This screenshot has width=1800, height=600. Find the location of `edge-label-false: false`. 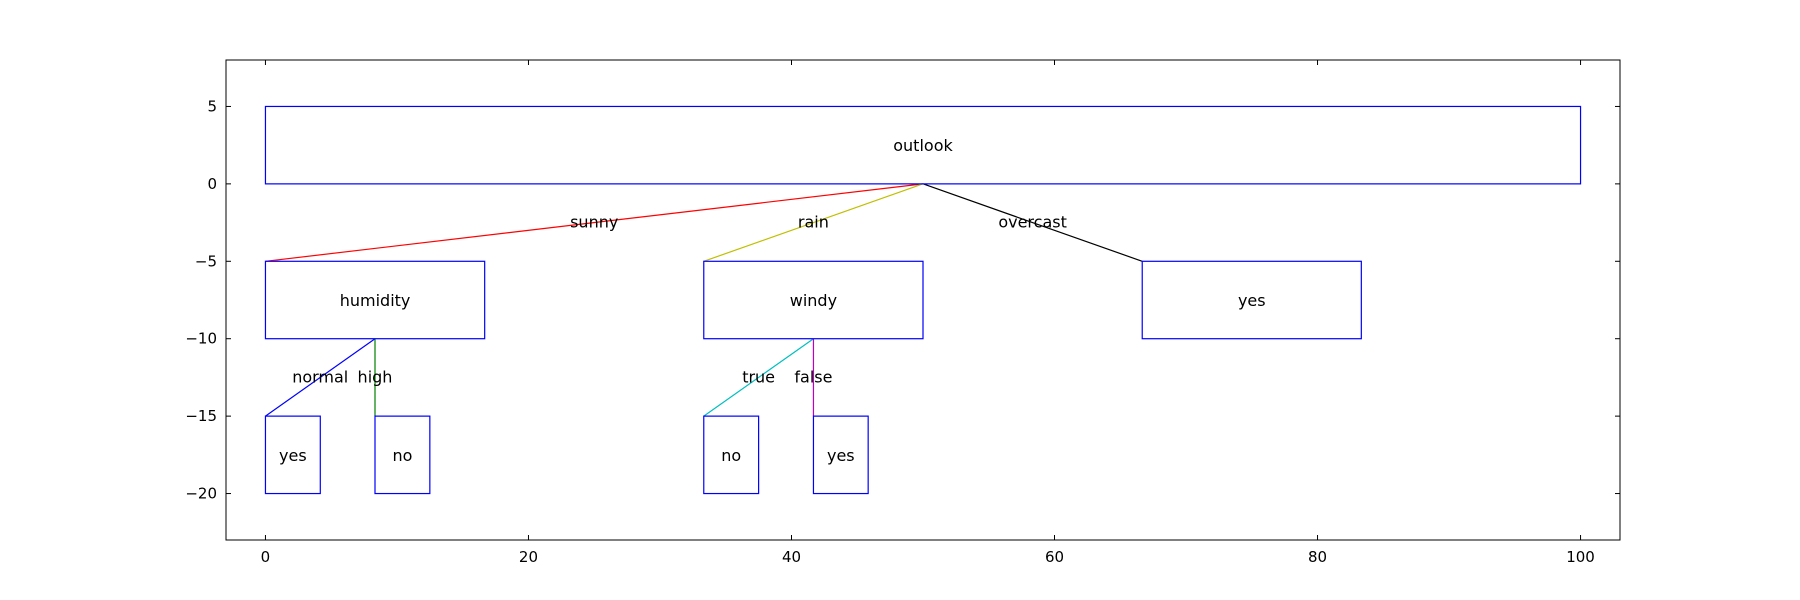

edge-label-false: false is located at coordinates (813, 376).